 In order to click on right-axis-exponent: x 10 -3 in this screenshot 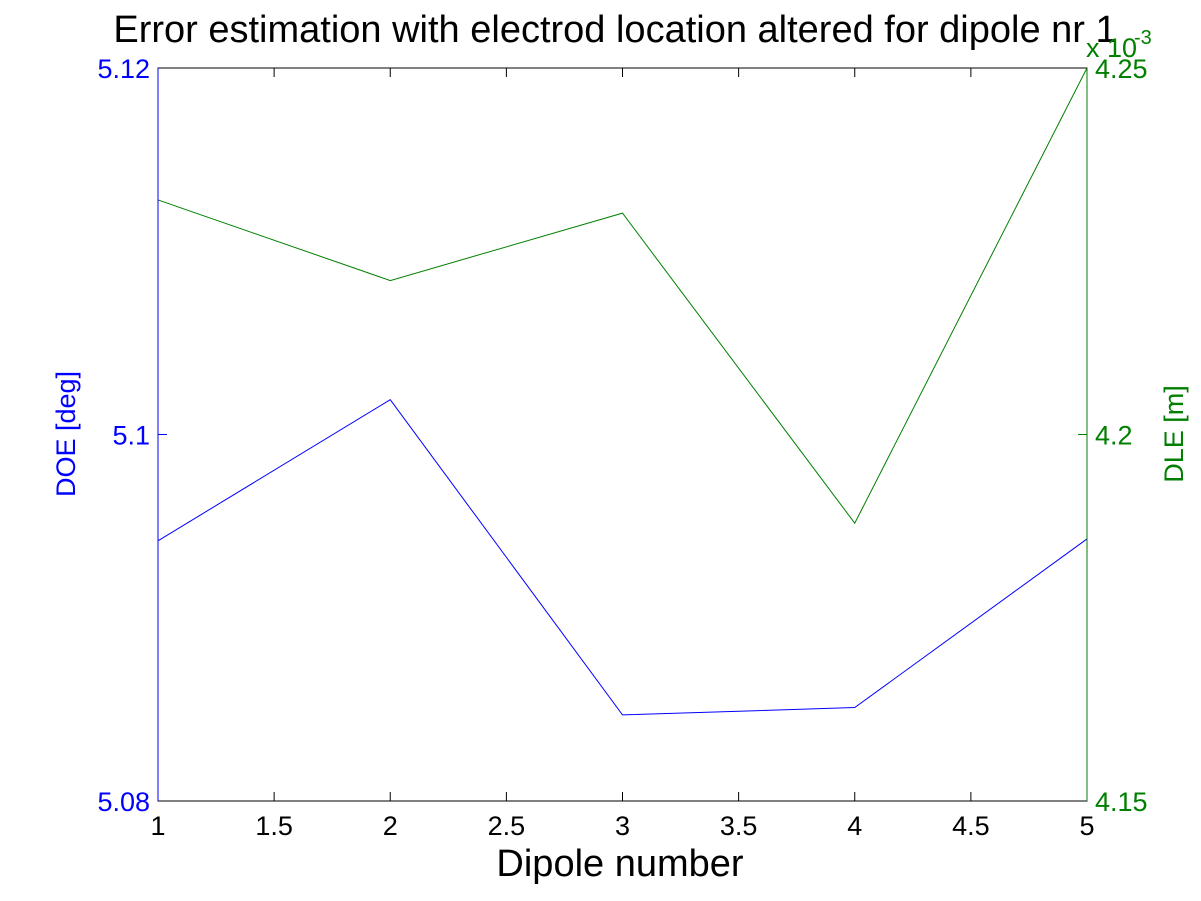, I will do `click(1119, 45)`.